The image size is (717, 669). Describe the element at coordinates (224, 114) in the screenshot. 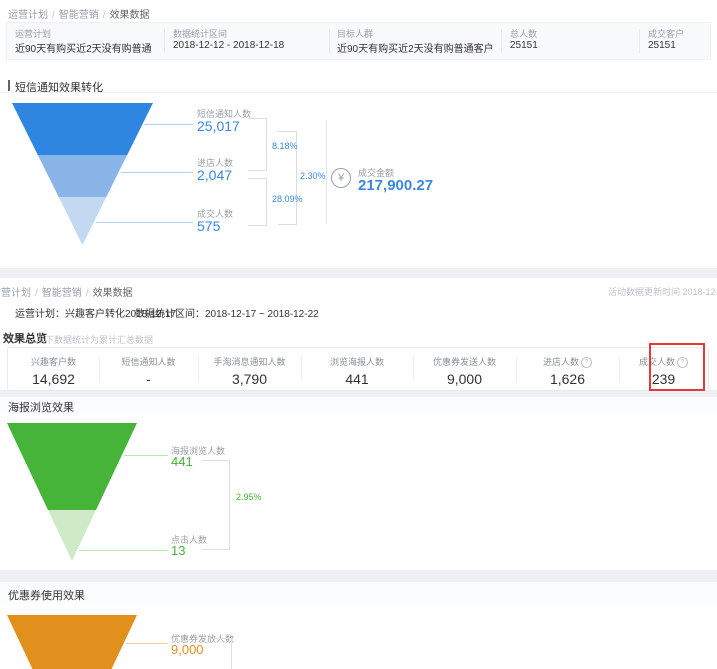

I see `stage-label-sms: 短信通知人数` at that location.